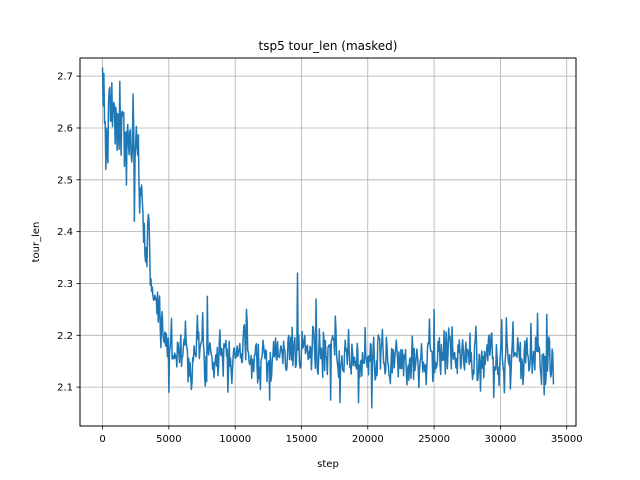  Describe the element at coordinates (65, 284) in the screenshot. I see `y-tick-label: 2.3` at that location.